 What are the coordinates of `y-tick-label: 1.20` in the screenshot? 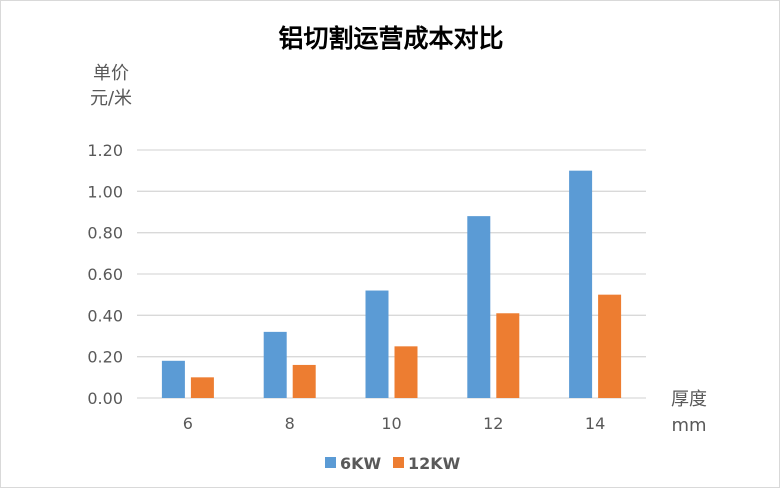 It's located at (105, 150).